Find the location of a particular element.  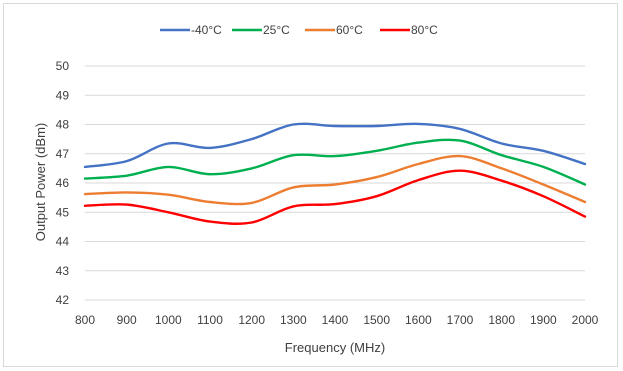

x-tick-label: 1500 is located at coordinates (376, 320).